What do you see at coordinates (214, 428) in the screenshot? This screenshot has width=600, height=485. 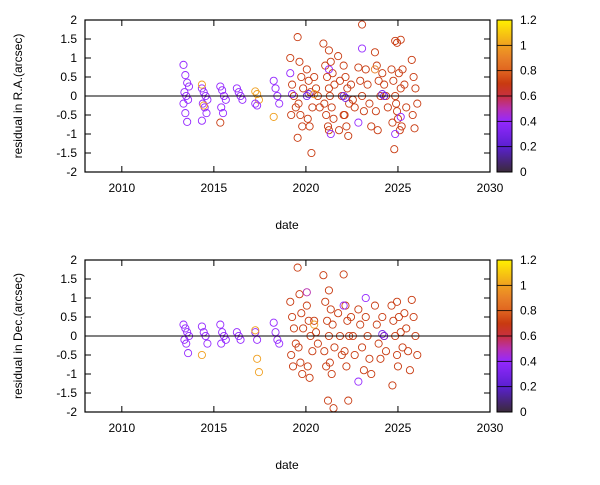 I see `x-tick-label: 2015` at bounding box center [214, 428].